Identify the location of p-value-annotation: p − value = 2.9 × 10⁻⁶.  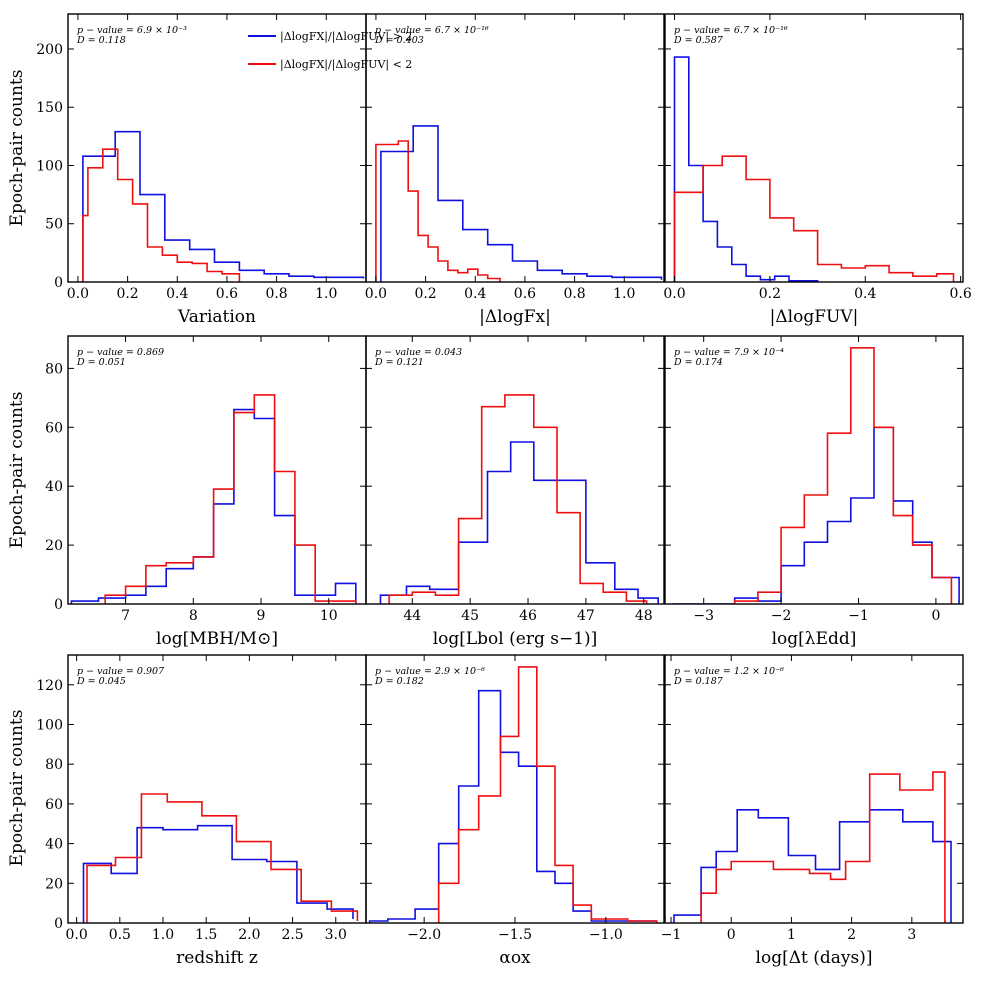
(430, 671).